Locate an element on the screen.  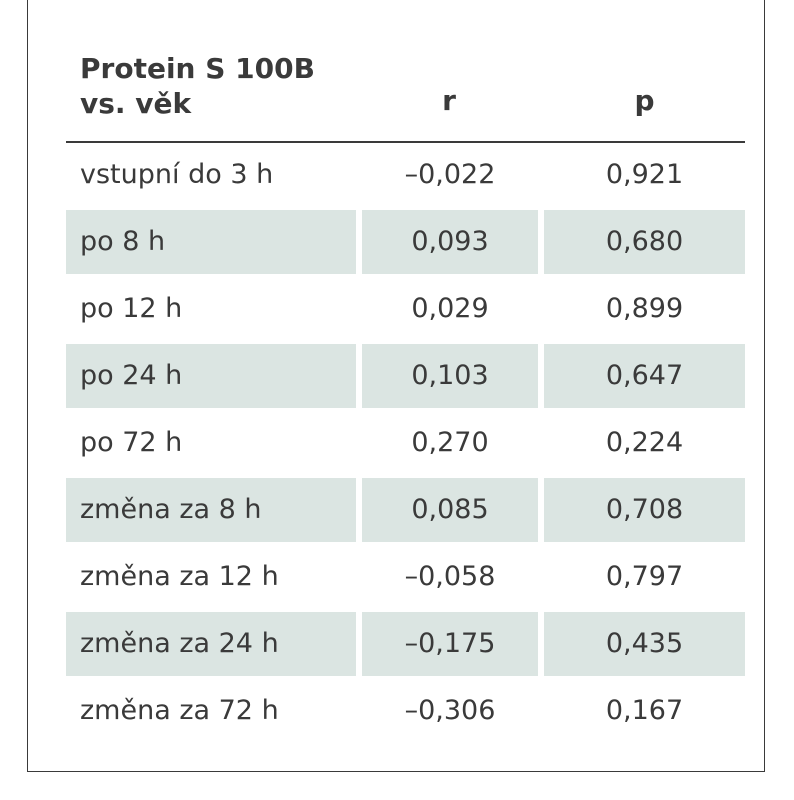
row-label: změna za 72 h is located at coordinates (179, 710).